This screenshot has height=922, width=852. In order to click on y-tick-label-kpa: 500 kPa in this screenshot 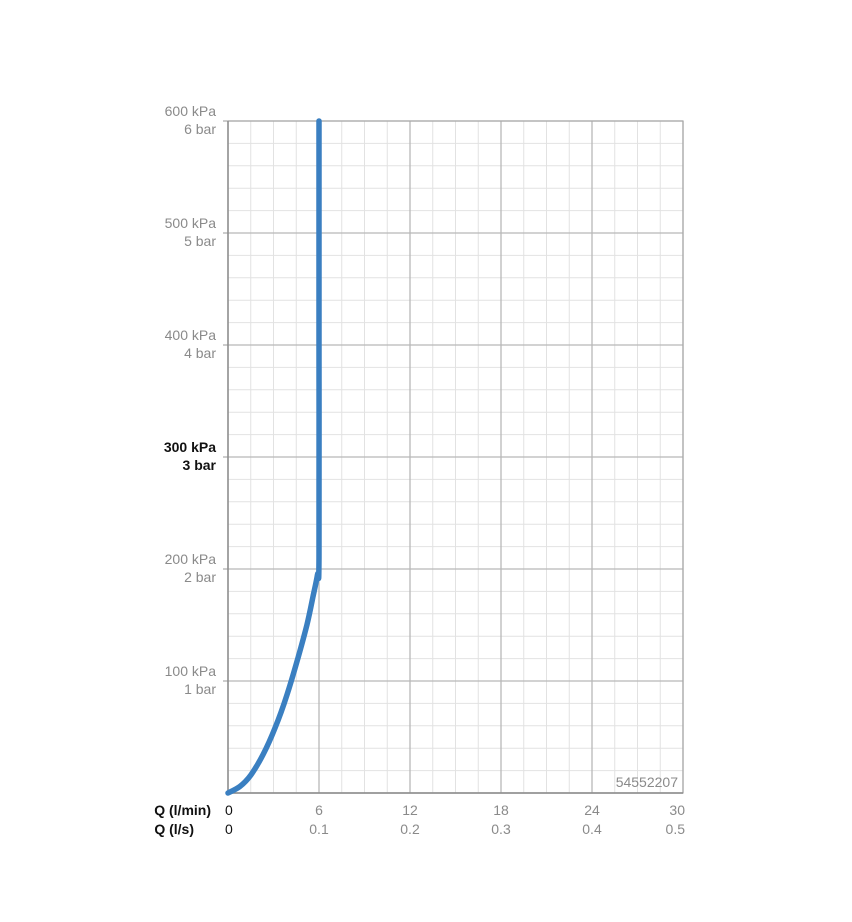, I will do `click(191, 223)`.